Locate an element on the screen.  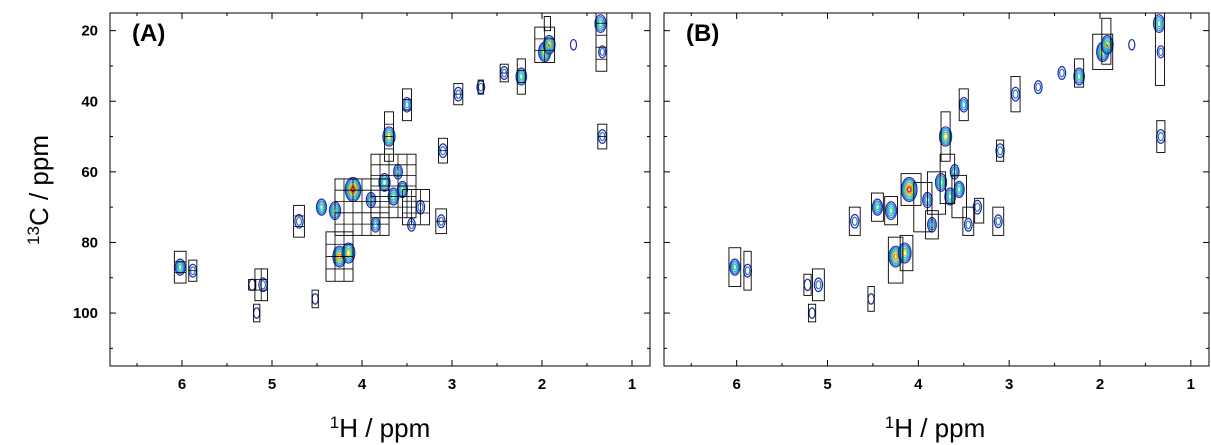
x-tick-label: 1 is located at coordinates (1191, 384).